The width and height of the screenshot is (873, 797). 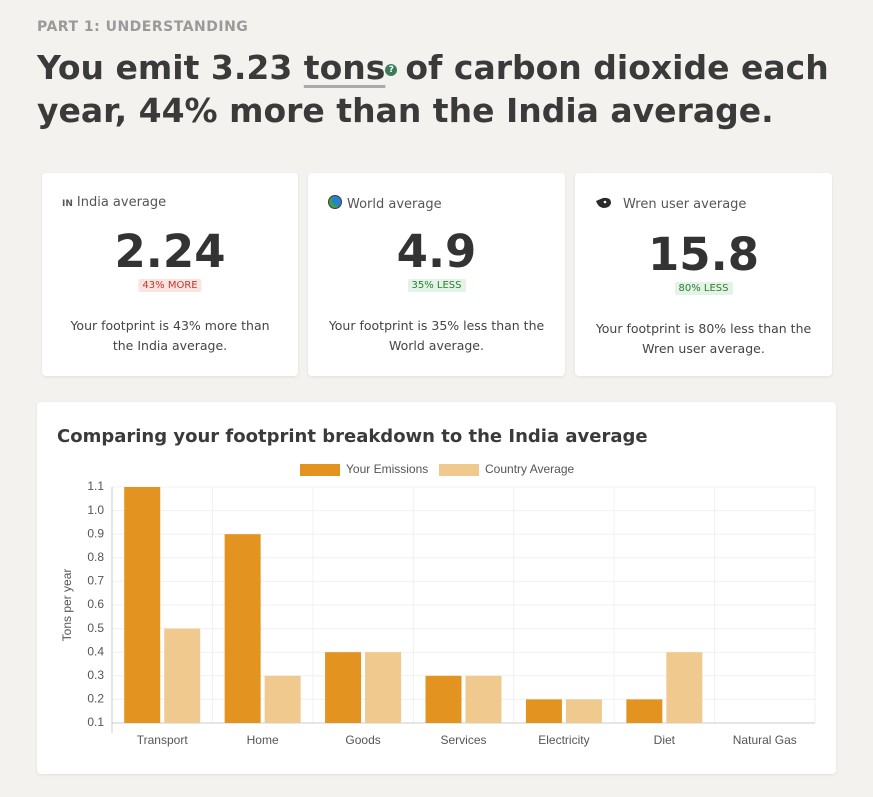 What do you see at coordinates (95, 651) in the screenshot?
I see `y-tick-label: 0.4` at bounding box center [95, 651].